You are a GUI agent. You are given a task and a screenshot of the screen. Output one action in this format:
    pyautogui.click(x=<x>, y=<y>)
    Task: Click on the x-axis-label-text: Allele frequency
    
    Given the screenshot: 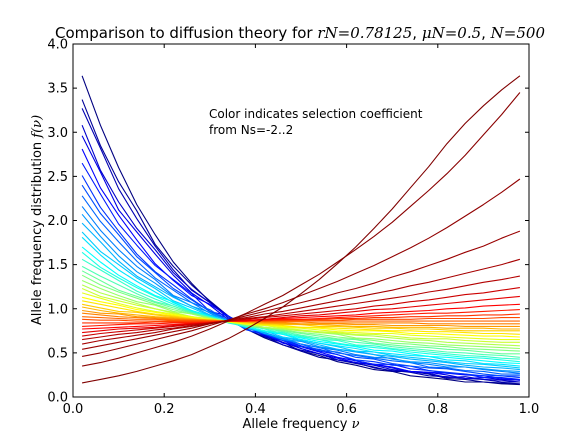 What is the action you would take?
    pyautogui.click(x=296, y=424)
    